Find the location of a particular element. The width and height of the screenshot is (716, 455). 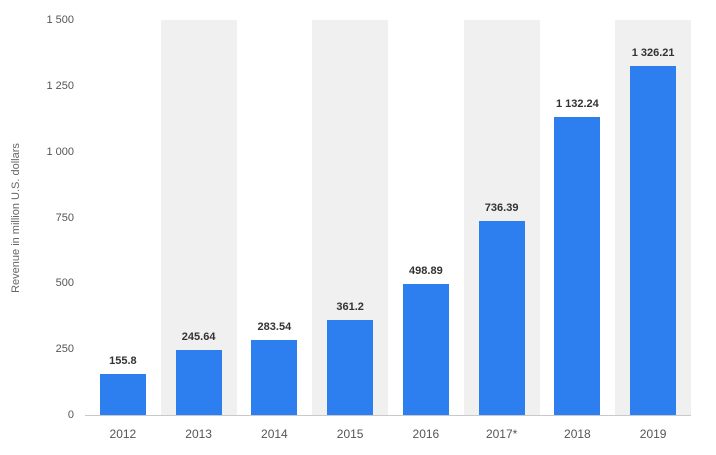

bar-value-label: 498.89 is located at coordinates (426, 271).